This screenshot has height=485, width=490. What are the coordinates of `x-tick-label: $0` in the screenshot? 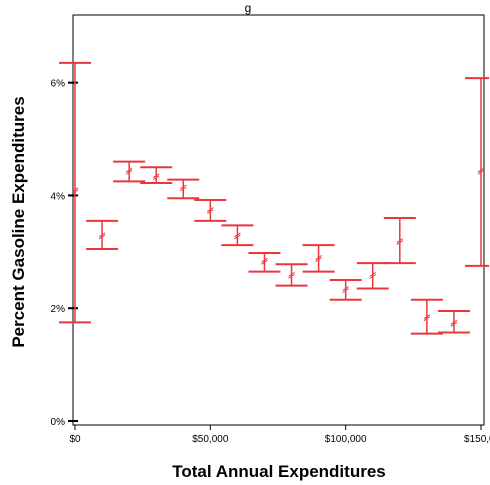 It's located at (75, 439).